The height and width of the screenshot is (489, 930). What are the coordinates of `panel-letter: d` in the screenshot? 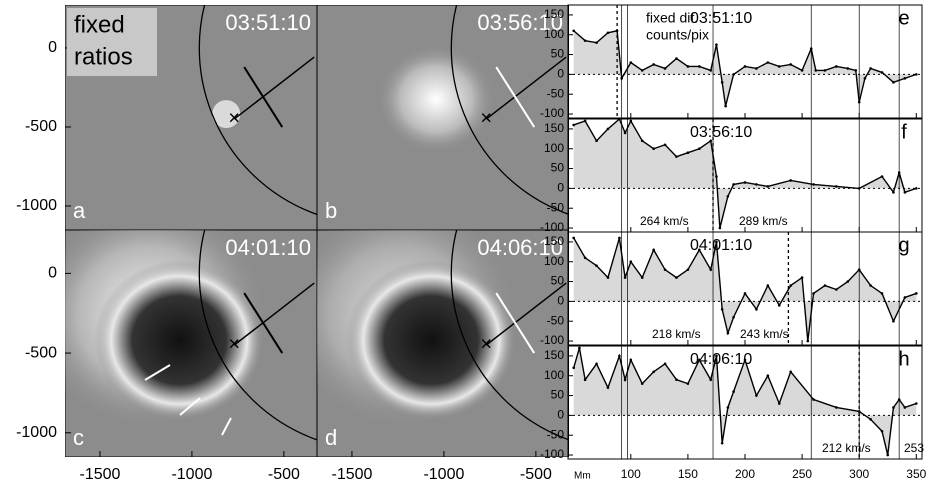 It's located at (331, 437).